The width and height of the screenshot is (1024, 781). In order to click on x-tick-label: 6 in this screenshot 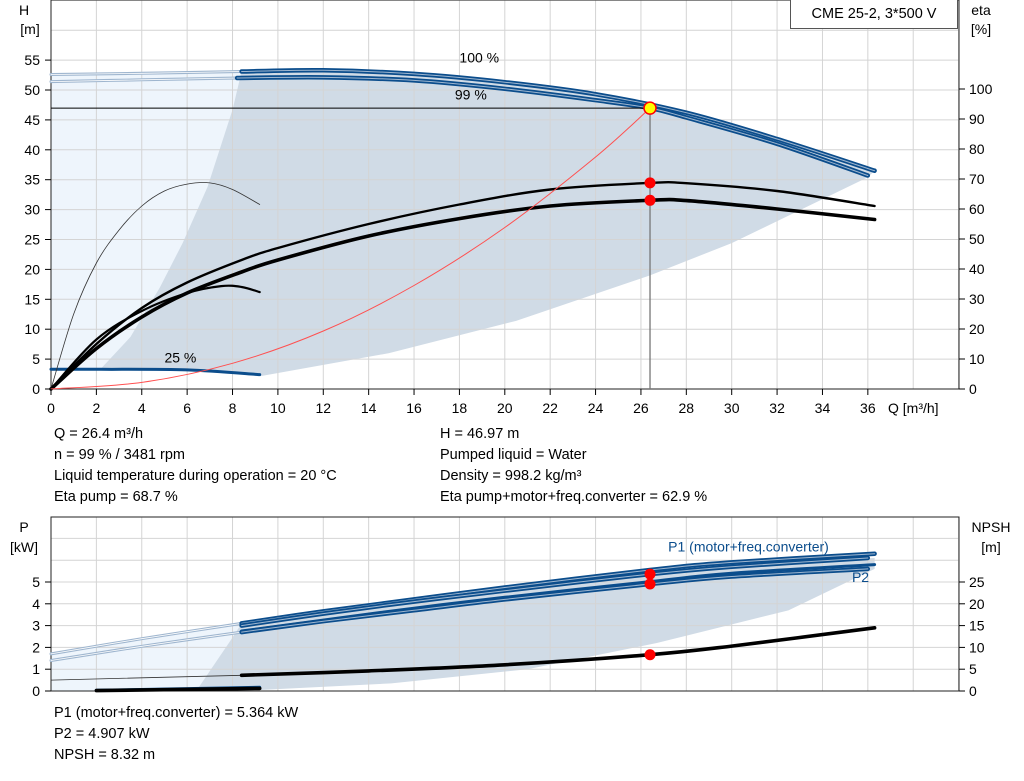, I will do `click(187, 408)`.